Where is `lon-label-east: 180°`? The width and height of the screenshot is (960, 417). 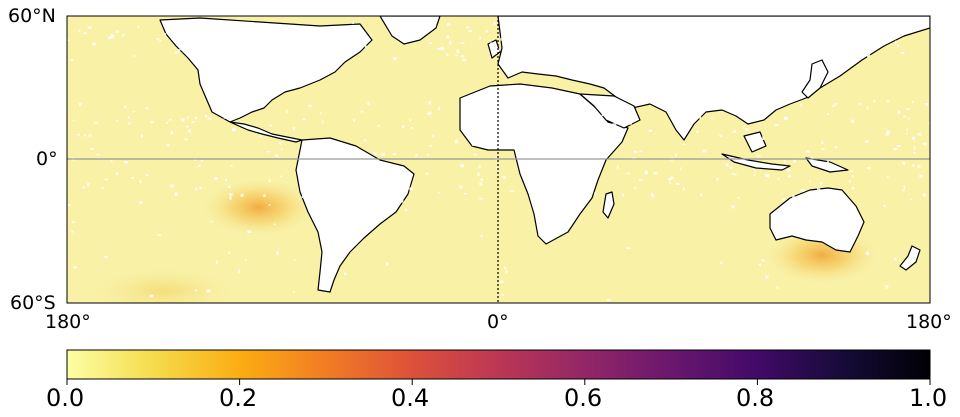 lon-label-east: 180° is located at coordinates (929, 322).